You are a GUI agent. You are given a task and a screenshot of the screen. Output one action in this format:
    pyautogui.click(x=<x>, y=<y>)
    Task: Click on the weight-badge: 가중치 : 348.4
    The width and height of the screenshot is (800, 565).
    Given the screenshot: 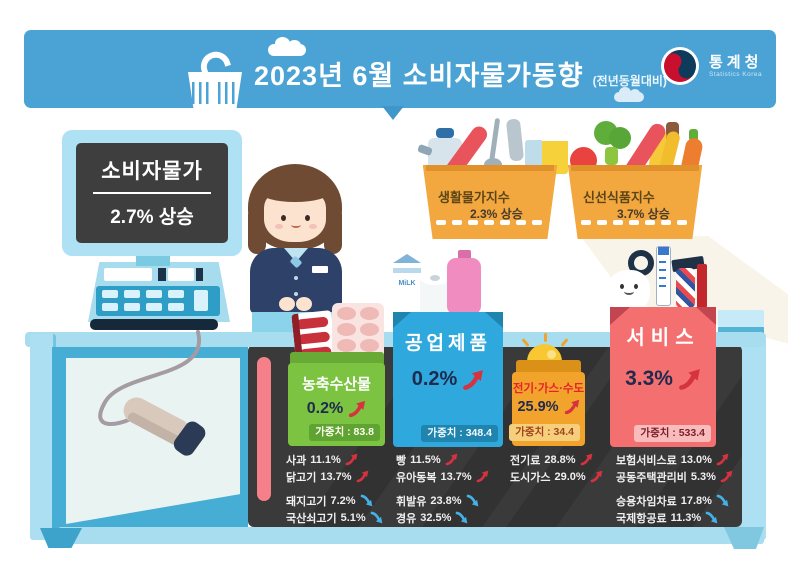 What is the action you would take?
    pyautogui.click(x=459, y=433)
    